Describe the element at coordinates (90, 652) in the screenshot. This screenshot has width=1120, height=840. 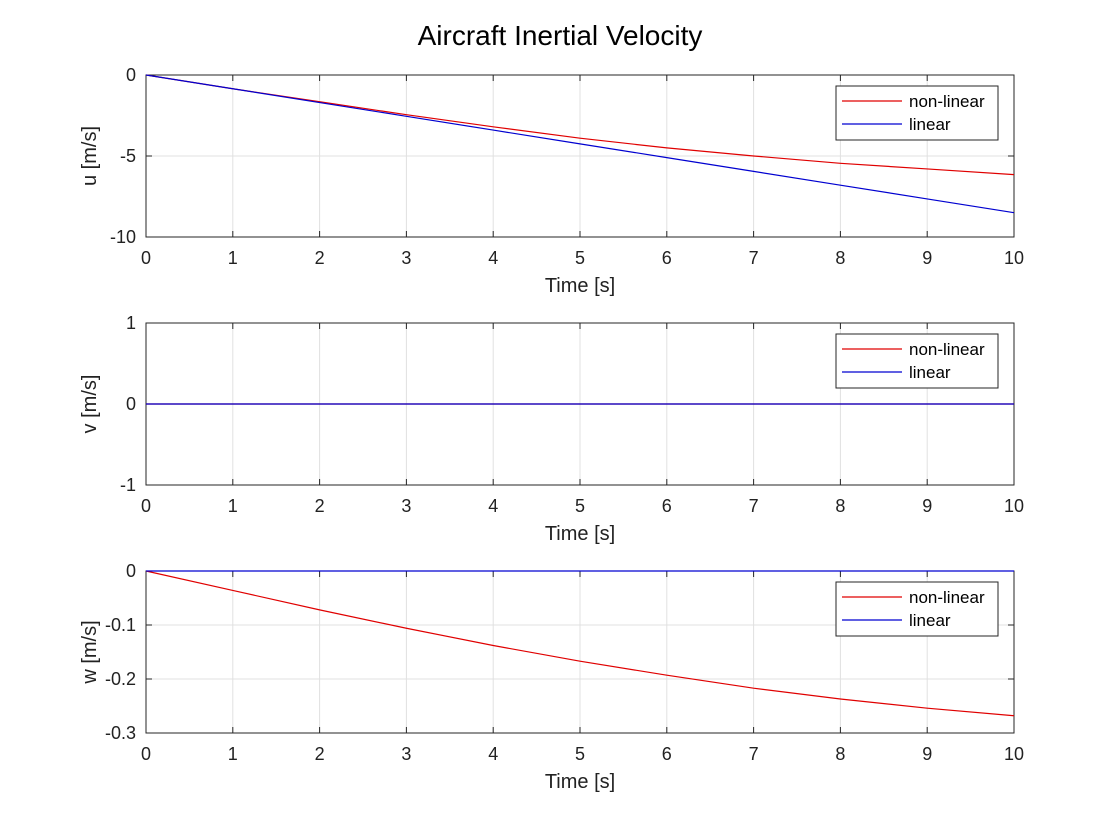
I see `y-axis-label: w [m/s]` at that location.